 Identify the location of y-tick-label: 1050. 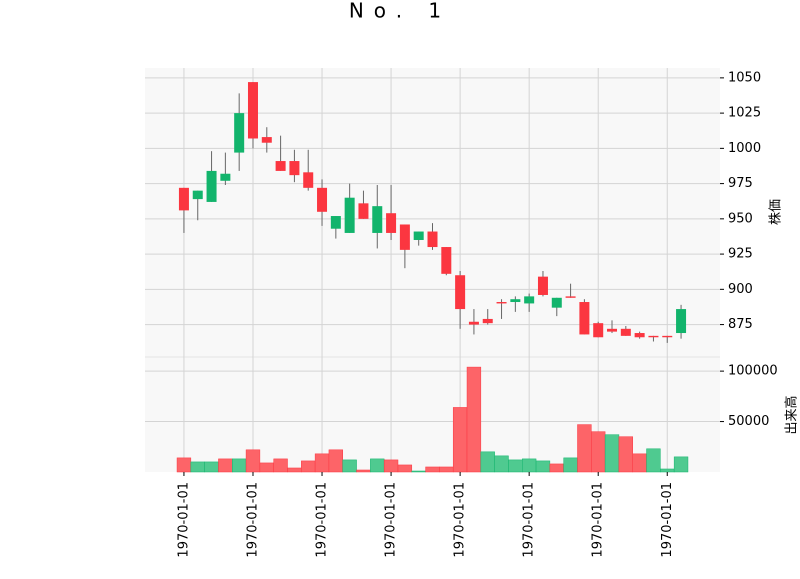
(744, 77).